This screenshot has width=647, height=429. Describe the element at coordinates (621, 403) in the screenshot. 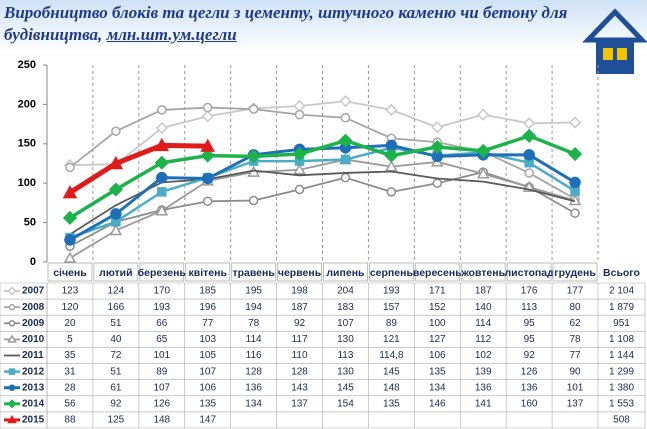

I see `table-total: 1 553` at that location.